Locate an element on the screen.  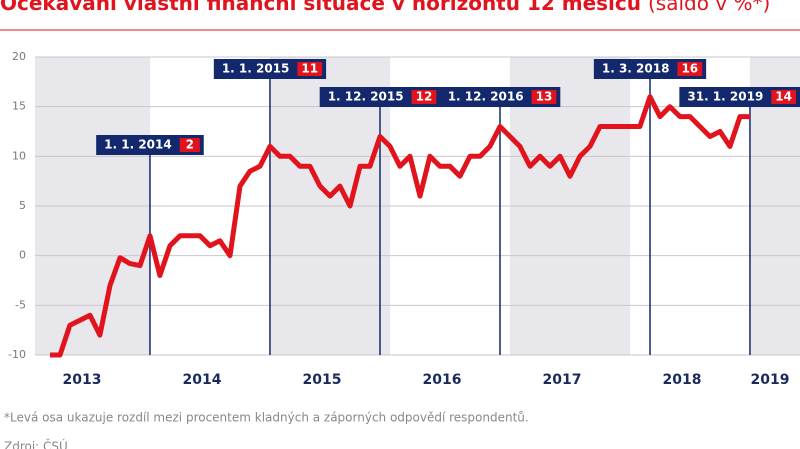
annotation-value: 14 is located at coordinates (783, 97).